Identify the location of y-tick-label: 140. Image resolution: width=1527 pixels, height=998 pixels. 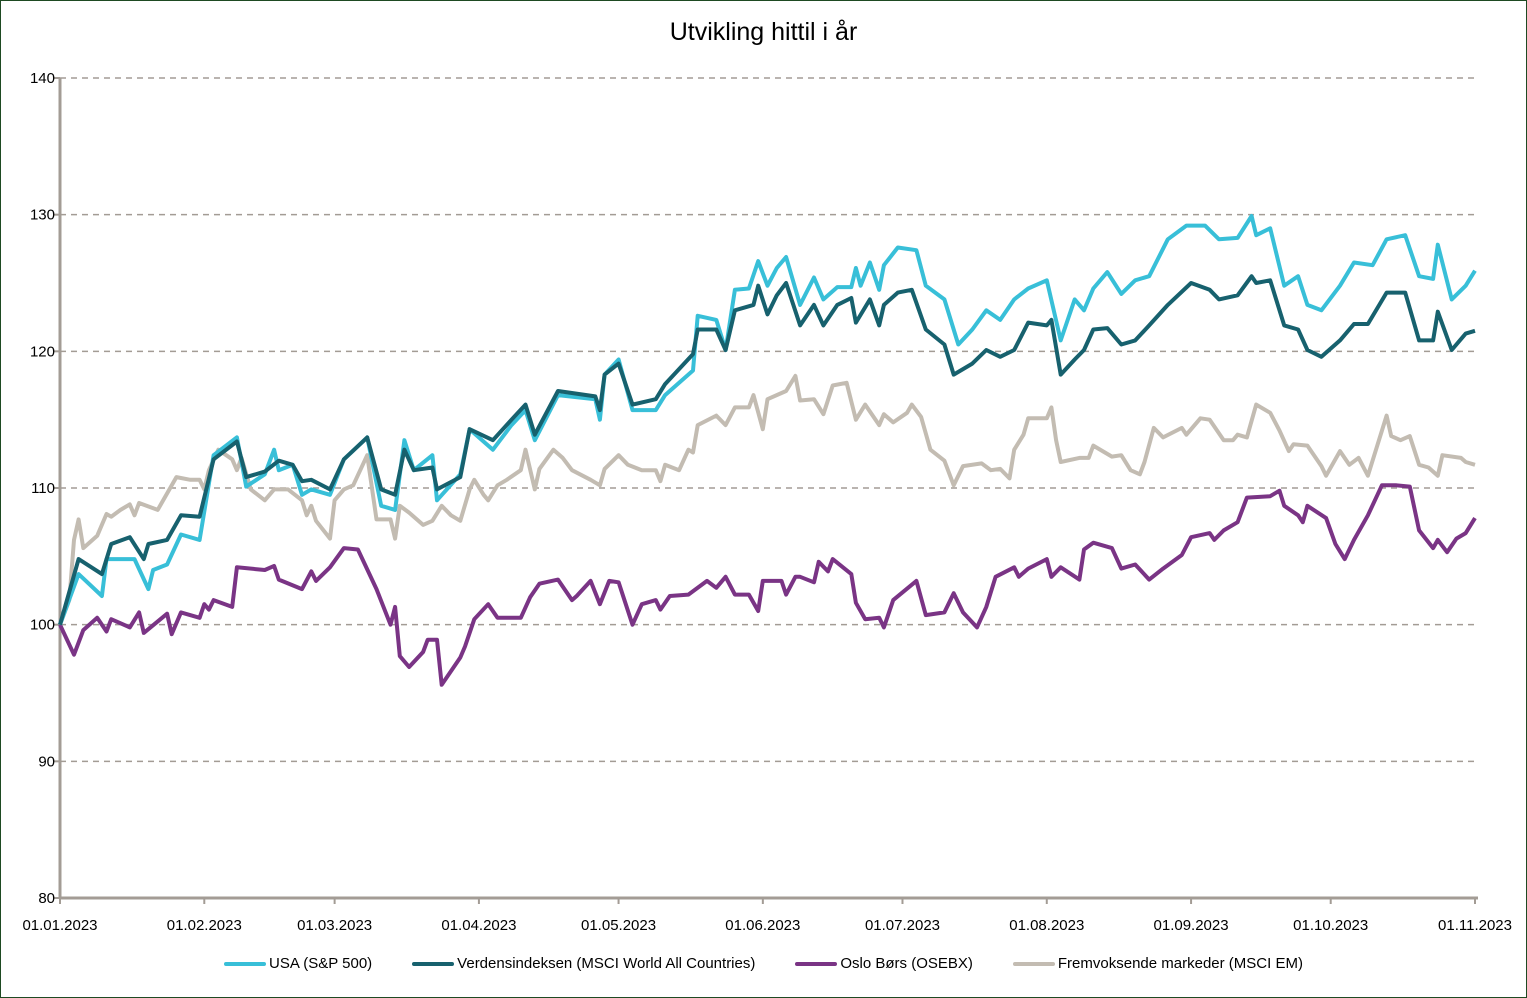
(42, 78).